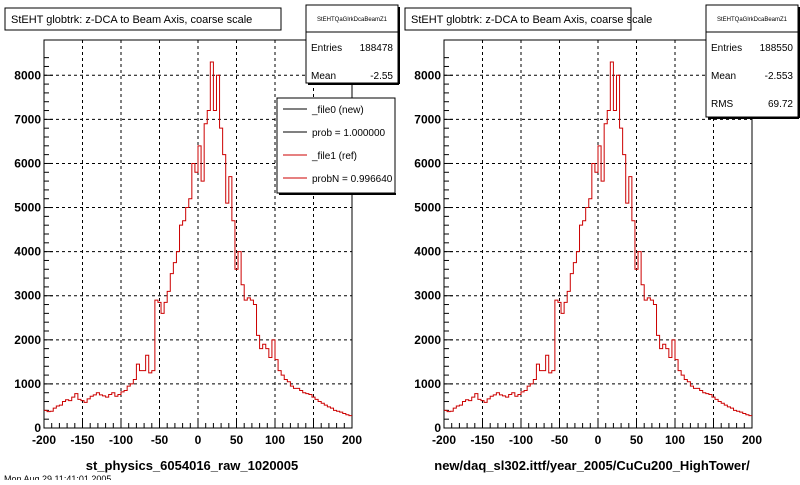 This screenshot has width=800, height=485. I want to click on stats-value: 188478, so click(377, 48).